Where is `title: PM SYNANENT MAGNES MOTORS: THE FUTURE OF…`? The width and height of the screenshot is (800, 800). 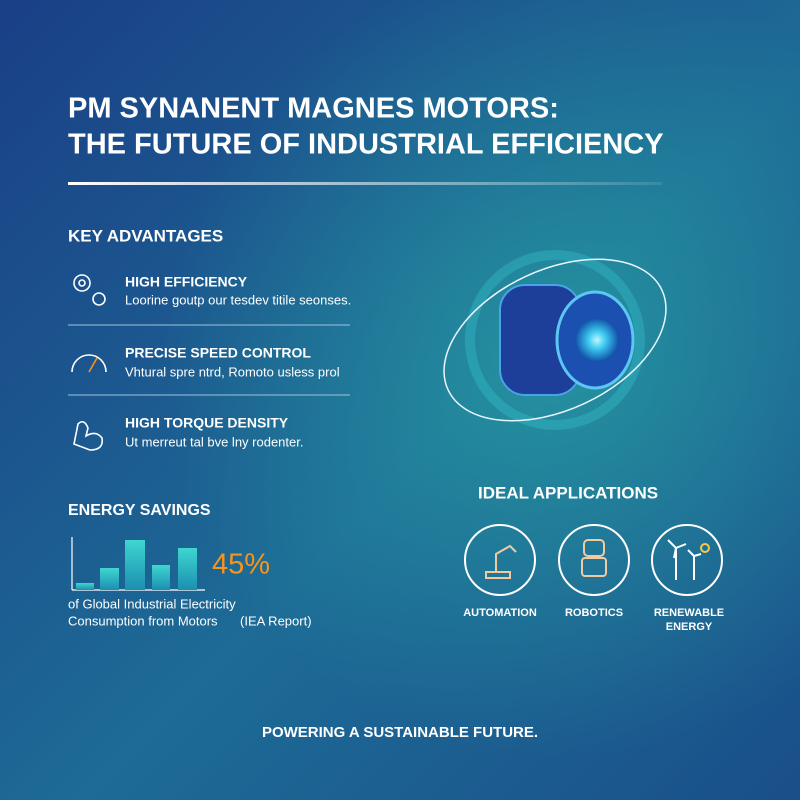 title: PM SYNANENT MAGNES MOTORS: THE FUTURE OF… is located at coordinates (366, 127).